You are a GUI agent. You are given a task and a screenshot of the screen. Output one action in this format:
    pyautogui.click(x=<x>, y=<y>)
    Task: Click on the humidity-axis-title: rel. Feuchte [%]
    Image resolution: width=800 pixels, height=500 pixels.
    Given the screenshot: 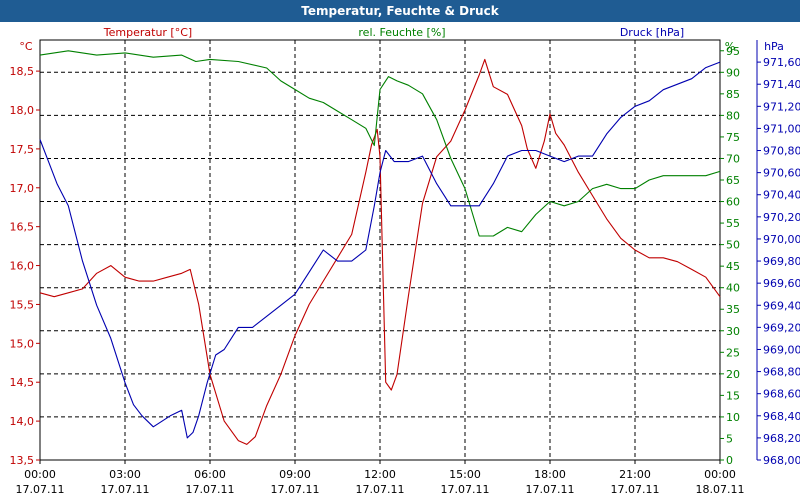 What is the action you would take?
    pyautogui.click(x=401, y=32)
    